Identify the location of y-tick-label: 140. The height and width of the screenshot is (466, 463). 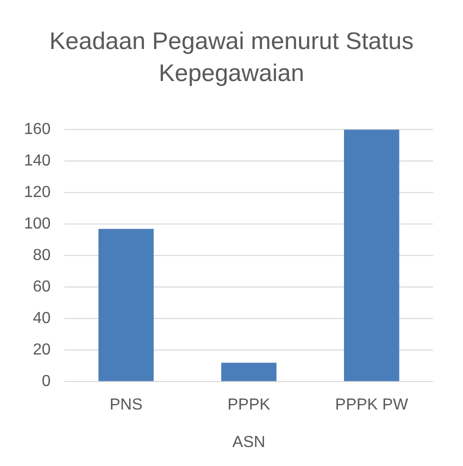
(37, 161).